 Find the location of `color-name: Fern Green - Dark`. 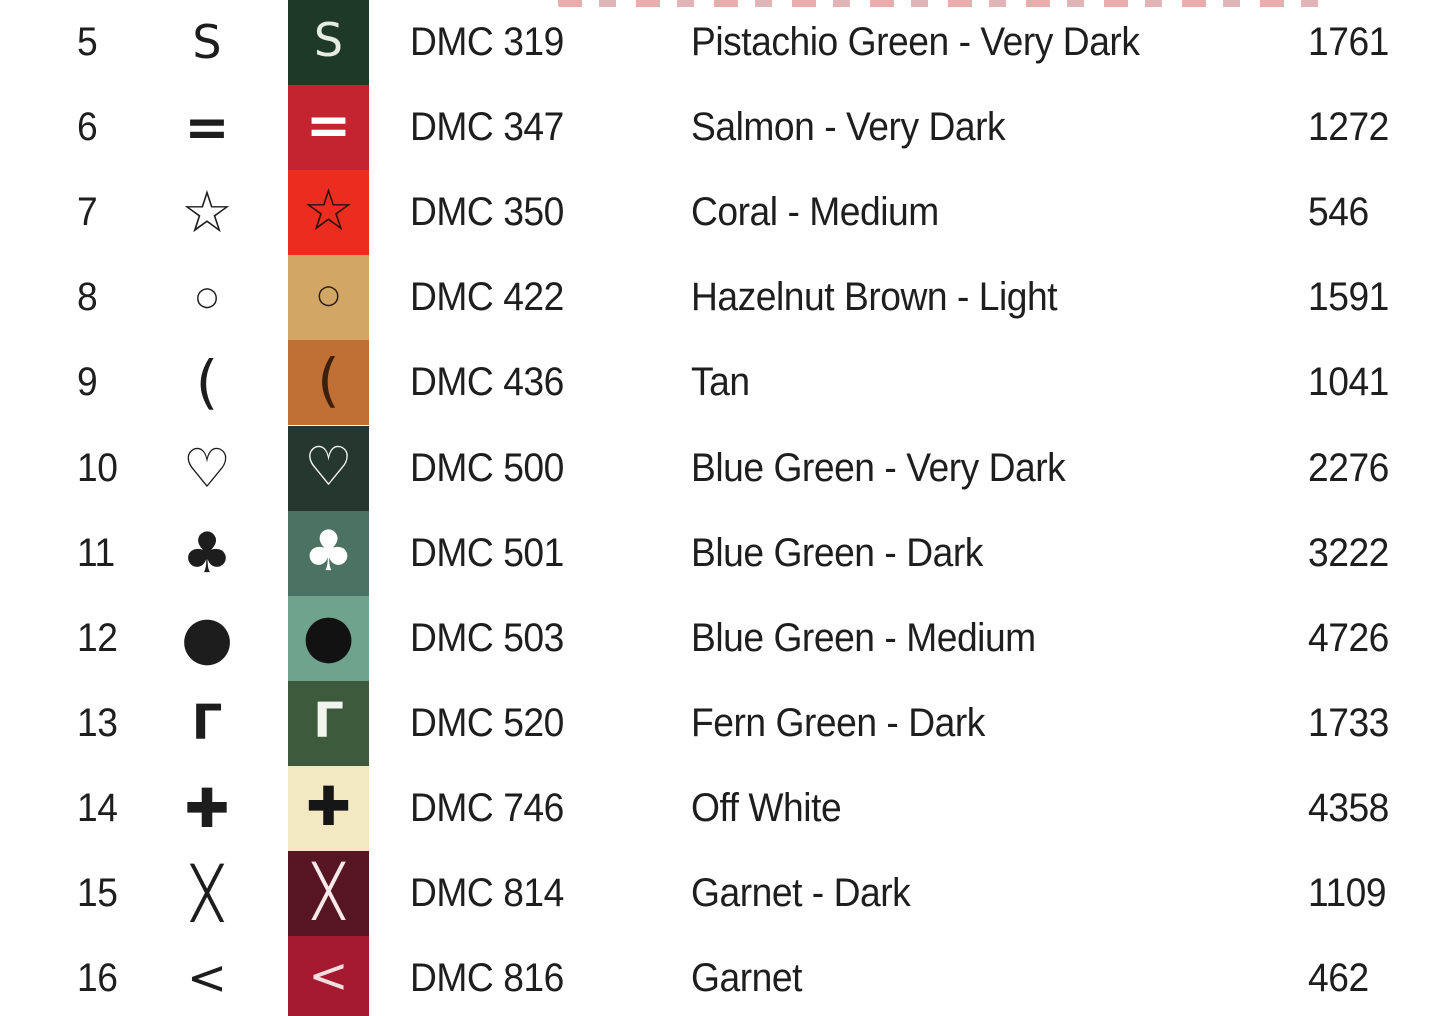

color-name: Fern Green - Dark is located at coordinates (838, 722).